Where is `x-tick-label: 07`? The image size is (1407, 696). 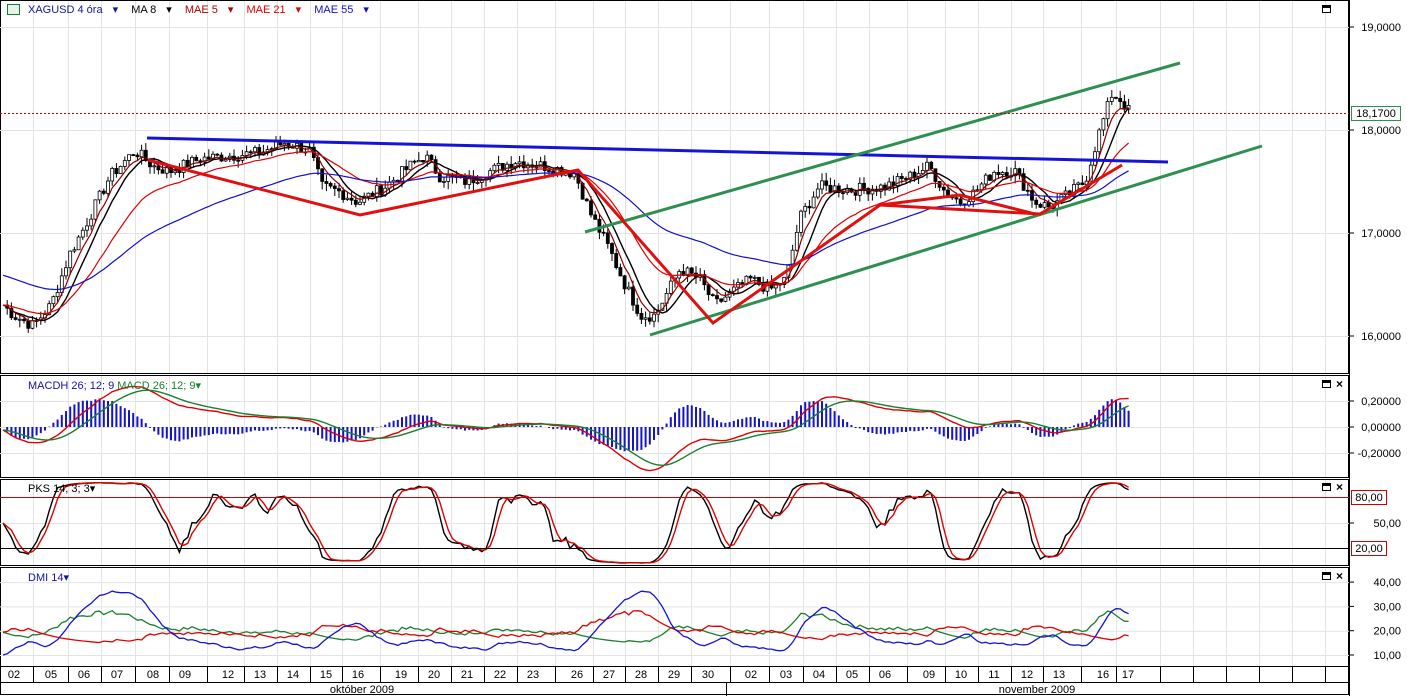 x-tick-label: 07 is located at coordinates (117, 675).